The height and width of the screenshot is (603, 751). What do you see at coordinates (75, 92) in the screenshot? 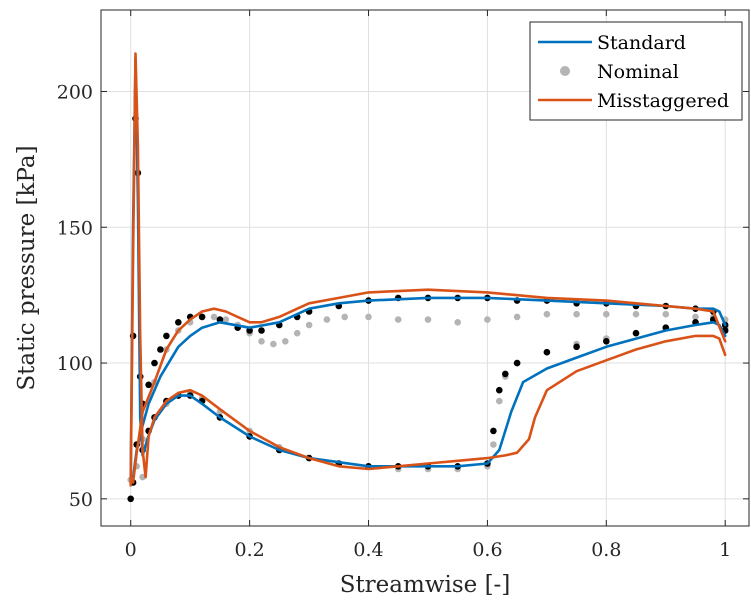
I see `y-tick-label: 200` at bounding box center [75, 92].